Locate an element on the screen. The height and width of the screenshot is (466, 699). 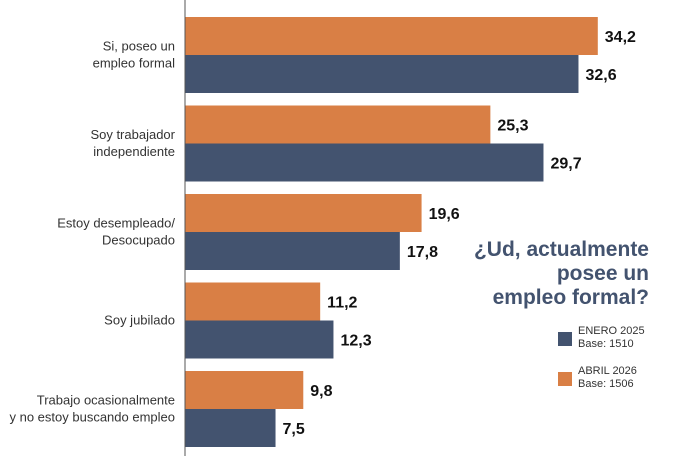
data-label: 9,8 is located at coordinates (321, 391).